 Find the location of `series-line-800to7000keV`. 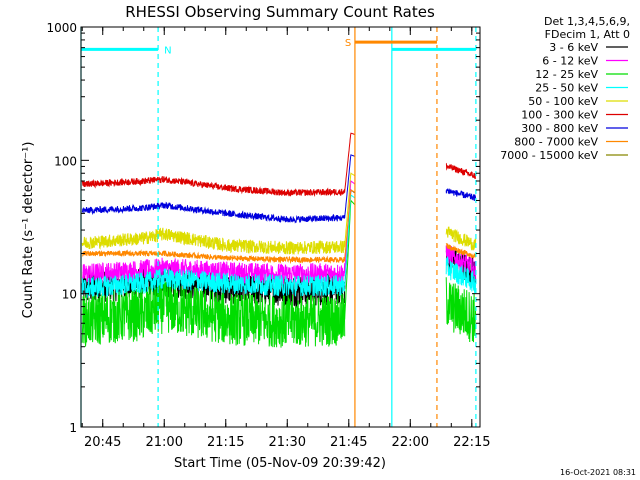

series-line-800to7000keV is located at coordinates (279, 226).